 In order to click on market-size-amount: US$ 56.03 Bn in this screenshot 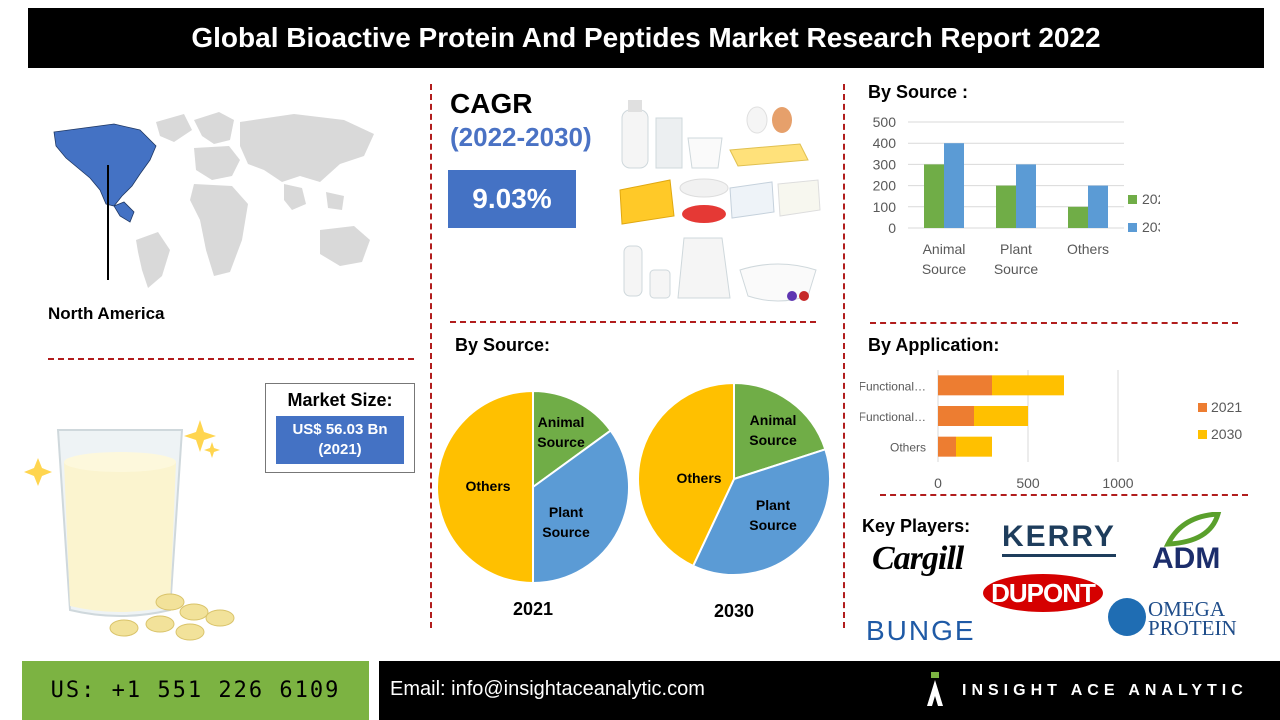, I will do `click(340, 429)`.